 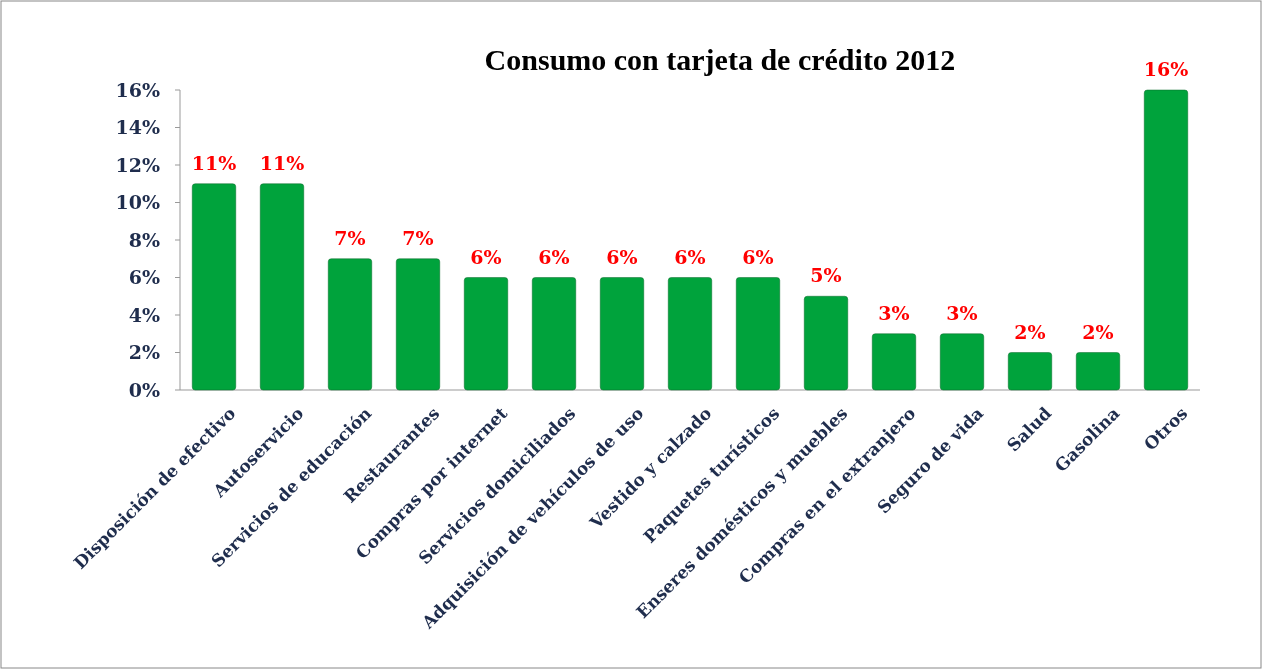 What do you see at coordinates (137, 202) in the screenshot?
I see `y-tick-label: 10%` at bounding box center [137, 202].